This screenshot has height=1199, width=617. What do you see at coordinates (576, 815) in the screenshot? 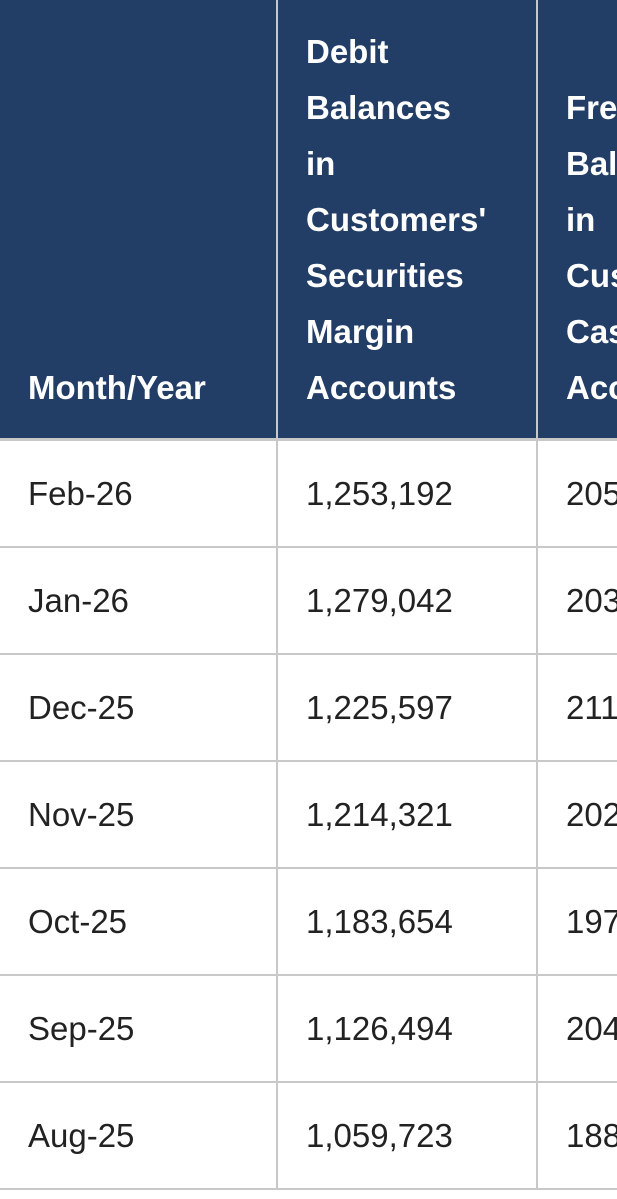
I see `cell-free-credit: 202` at bounding box center [576, 815].